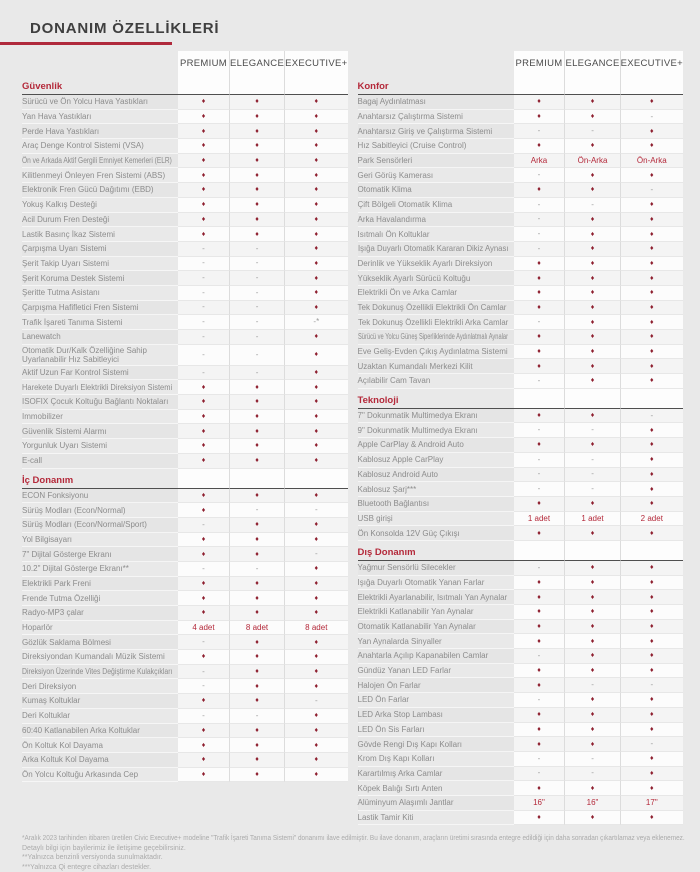  What do you see at coordinates (350, 22) in the screenshot?
I see `page-header: DONANIM ÖZELLİKLERİ` at bounding box center [350, 22].